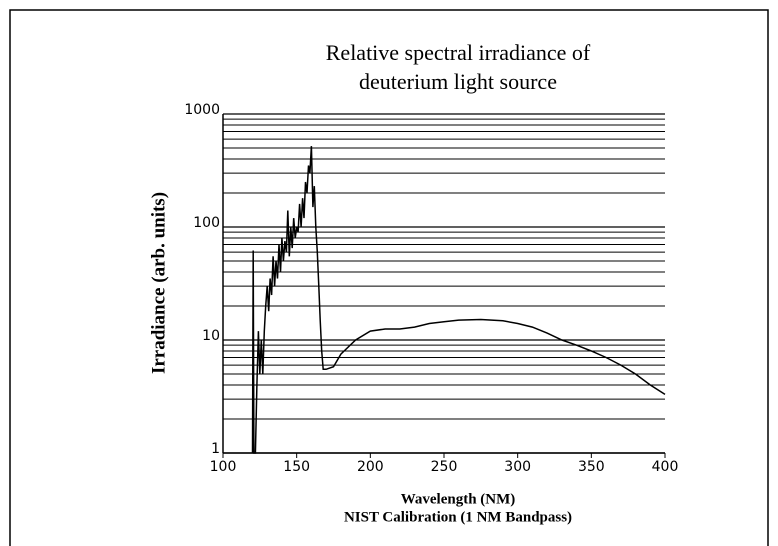 This screenshot has height=546, width=778. Describe the element at coordinates (591, 467) in the screenshot. I see `x-tick-label: 350` at that location.